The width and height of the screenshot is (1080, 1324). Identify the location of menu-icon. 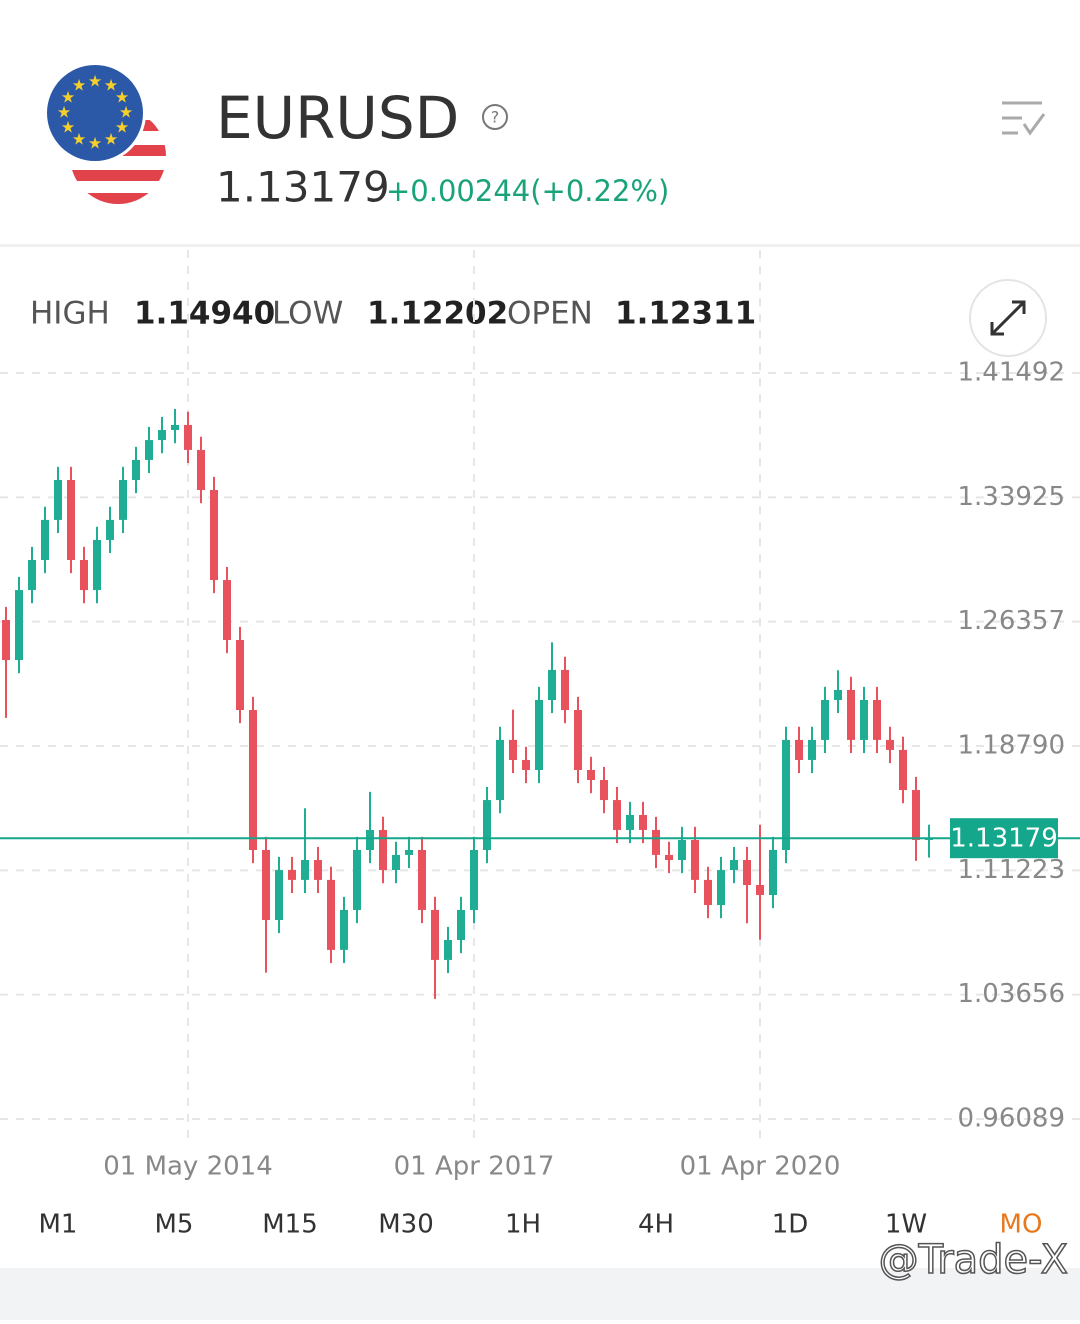
(1024, 118).